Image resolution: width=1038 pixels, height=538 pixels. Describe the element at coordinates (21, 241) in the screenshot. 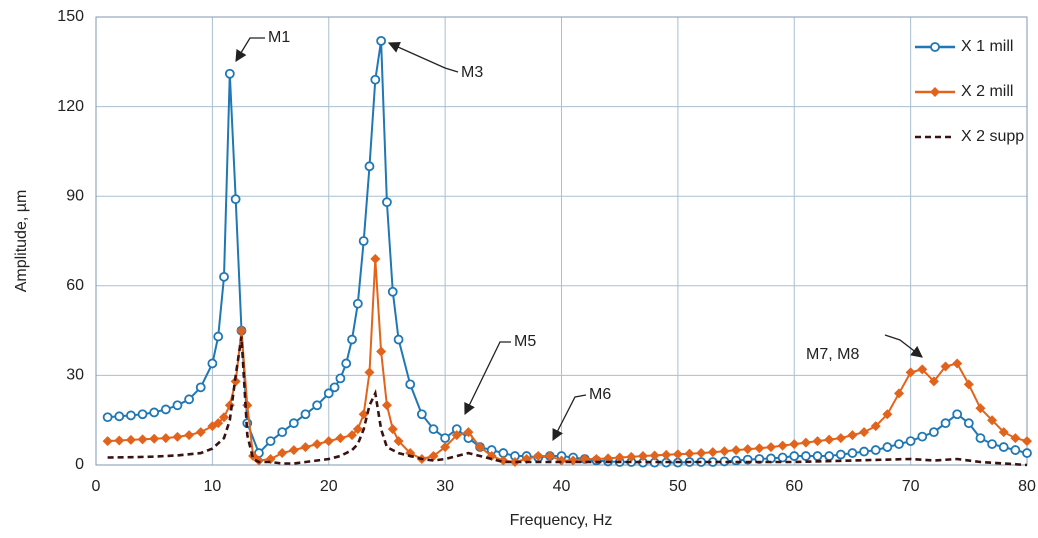

I see `y-axis-label: Amplitude, µm` at that location.